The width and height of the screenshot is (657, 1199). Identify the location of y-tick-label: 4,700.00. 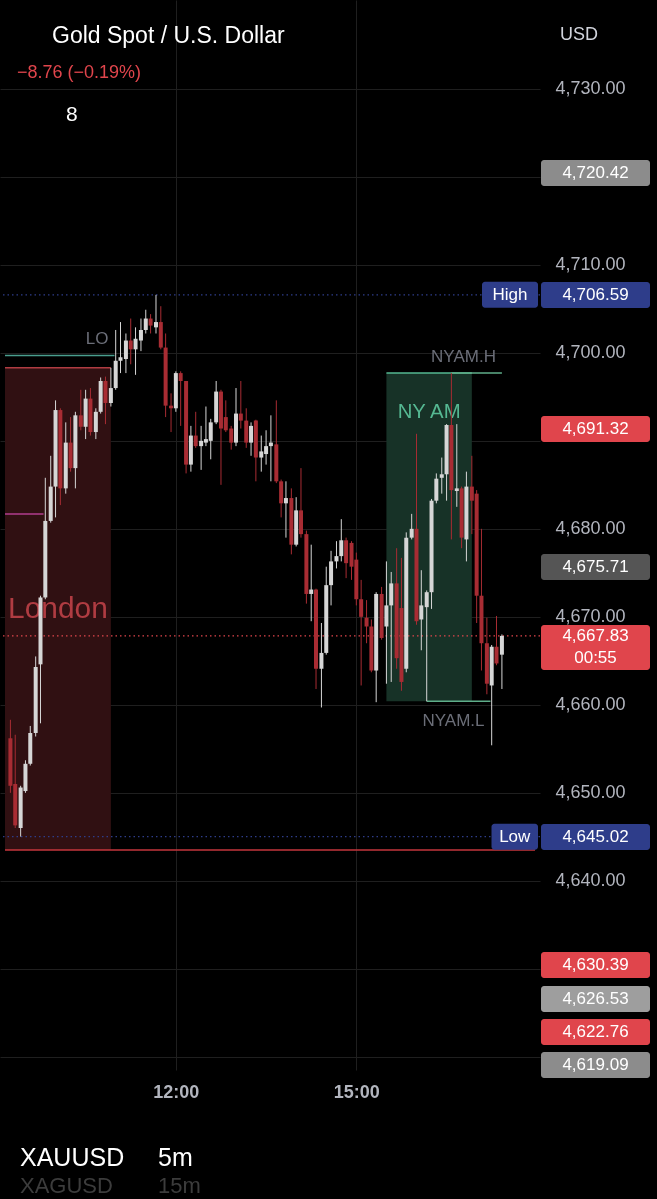
(590, 352).